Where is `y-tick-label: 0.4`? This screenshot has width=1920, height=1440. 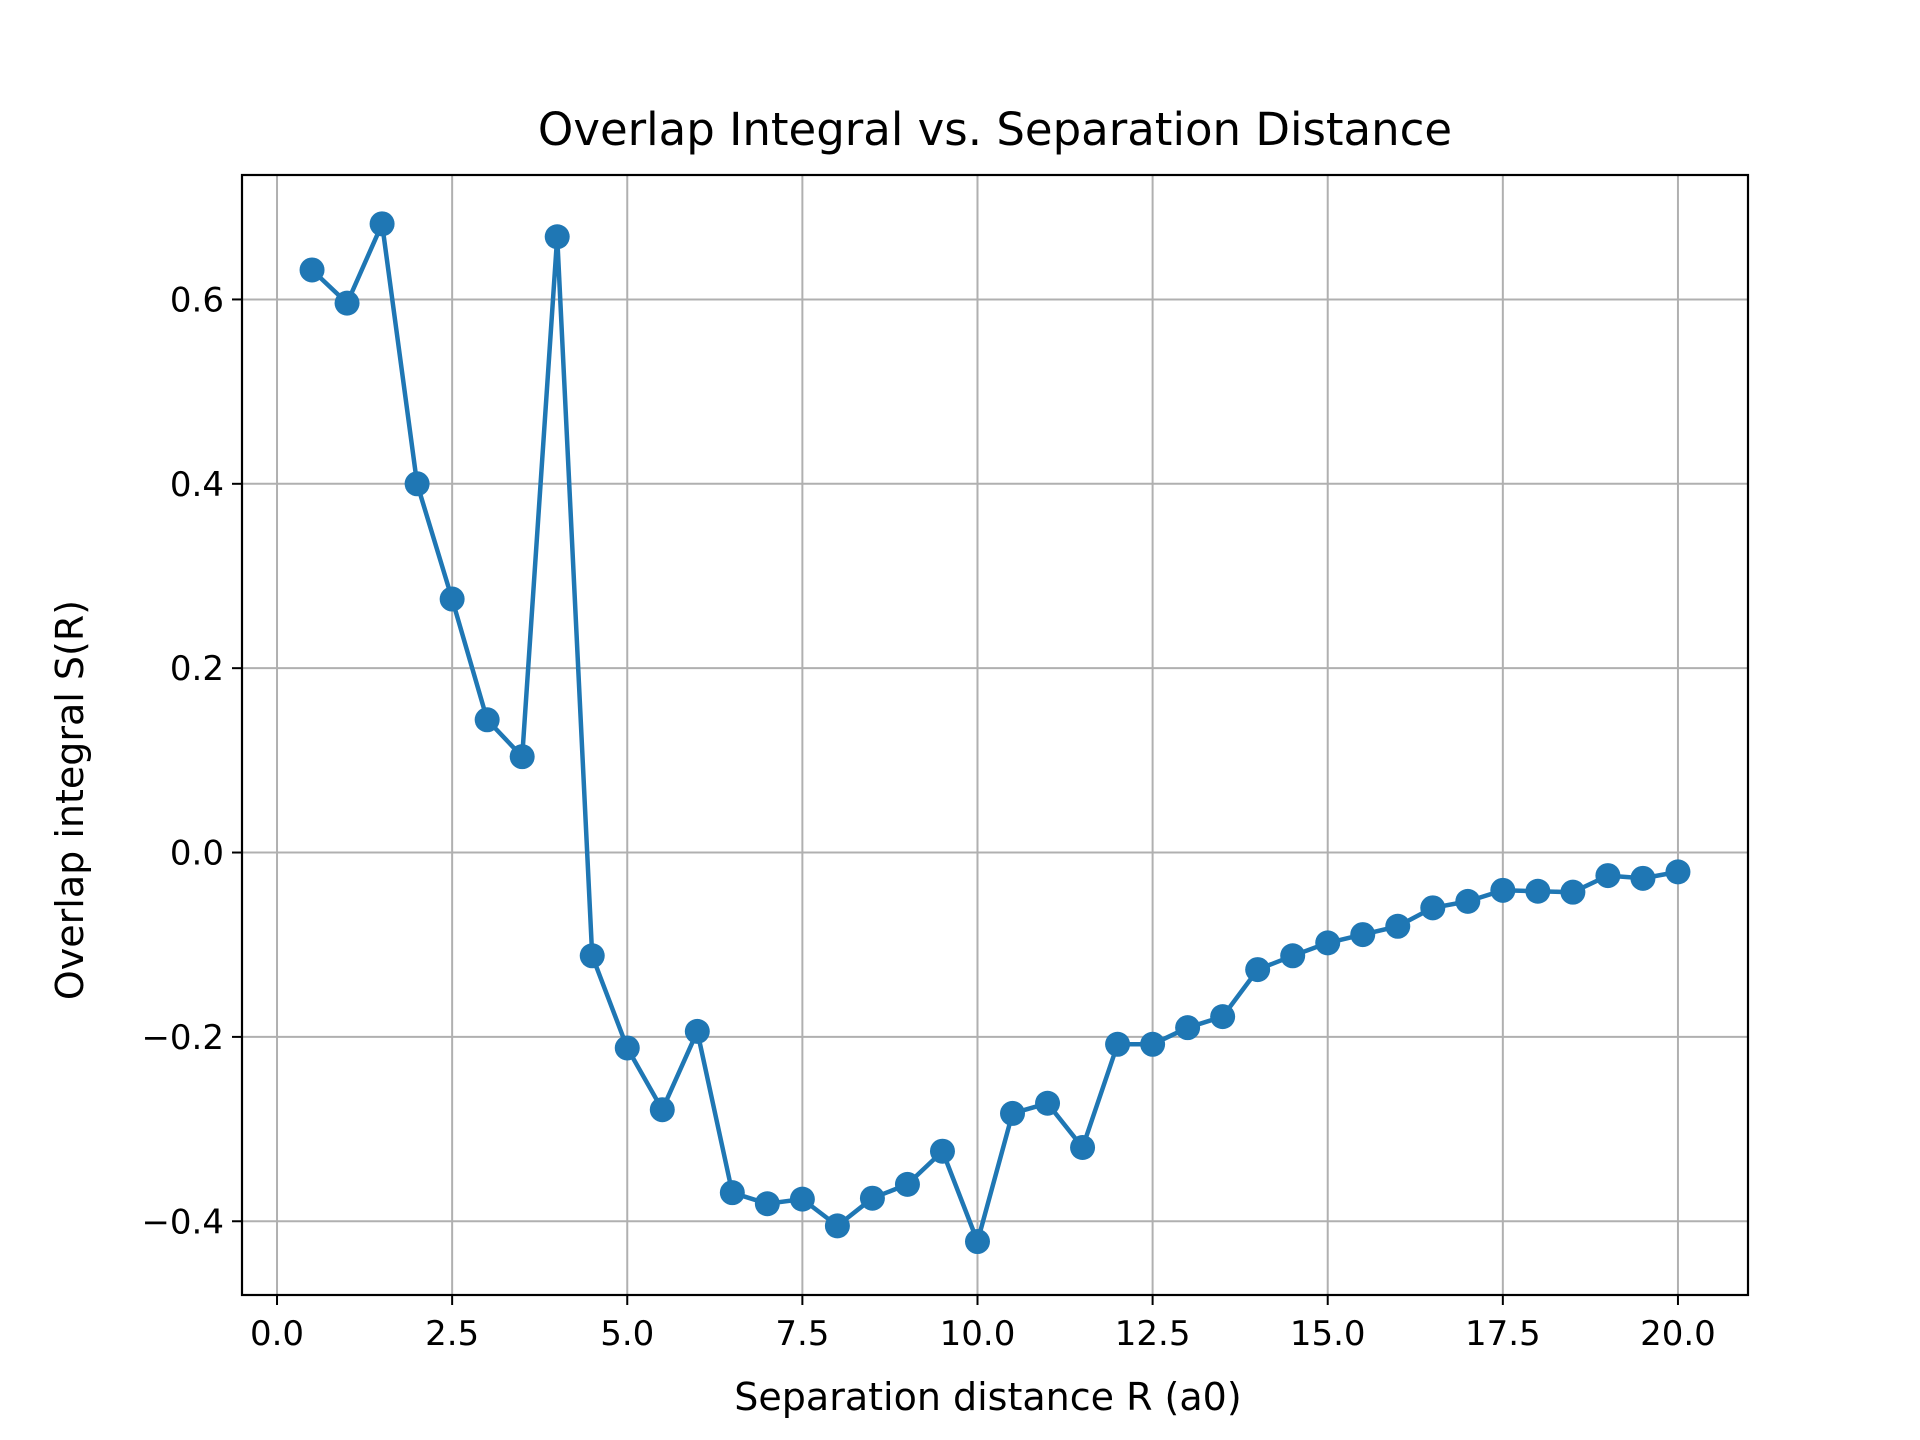
y-tick-label: 0.4 is located at coordinates (197, 485).